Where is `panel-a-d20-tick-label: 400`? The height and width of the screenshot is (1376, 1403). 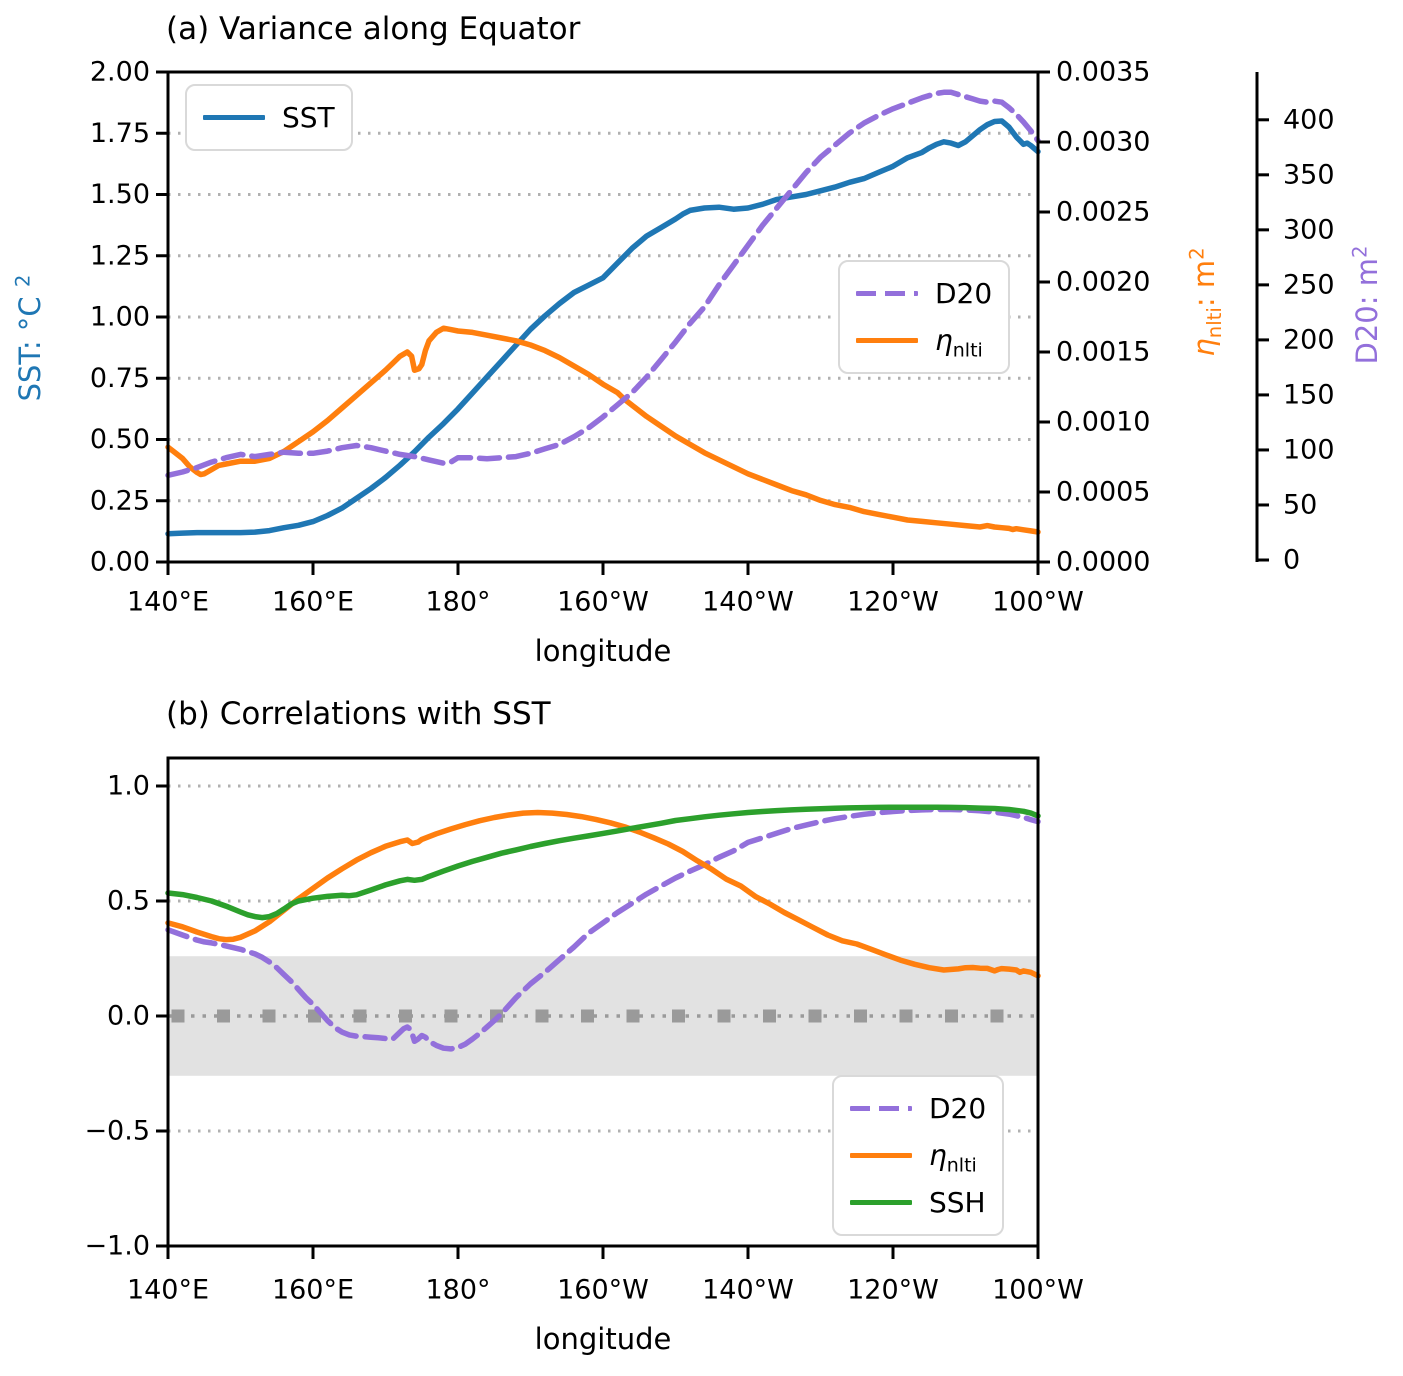
panel-a-d20-tick-label: 400 is located at coordinates (1309, 119).